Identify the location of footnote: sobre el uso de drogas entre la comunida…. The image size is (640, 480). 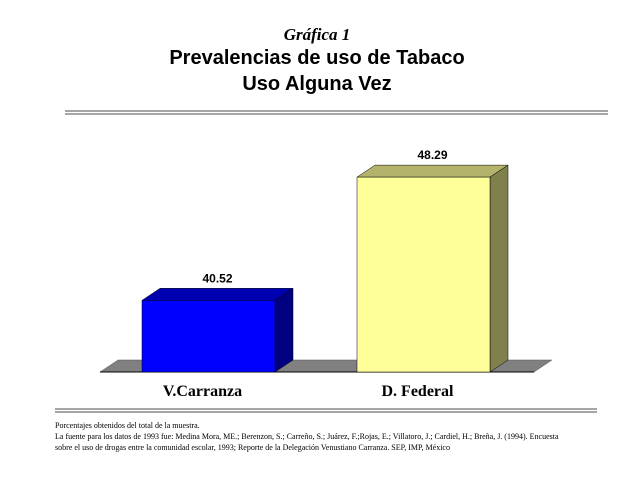
(252, 447).